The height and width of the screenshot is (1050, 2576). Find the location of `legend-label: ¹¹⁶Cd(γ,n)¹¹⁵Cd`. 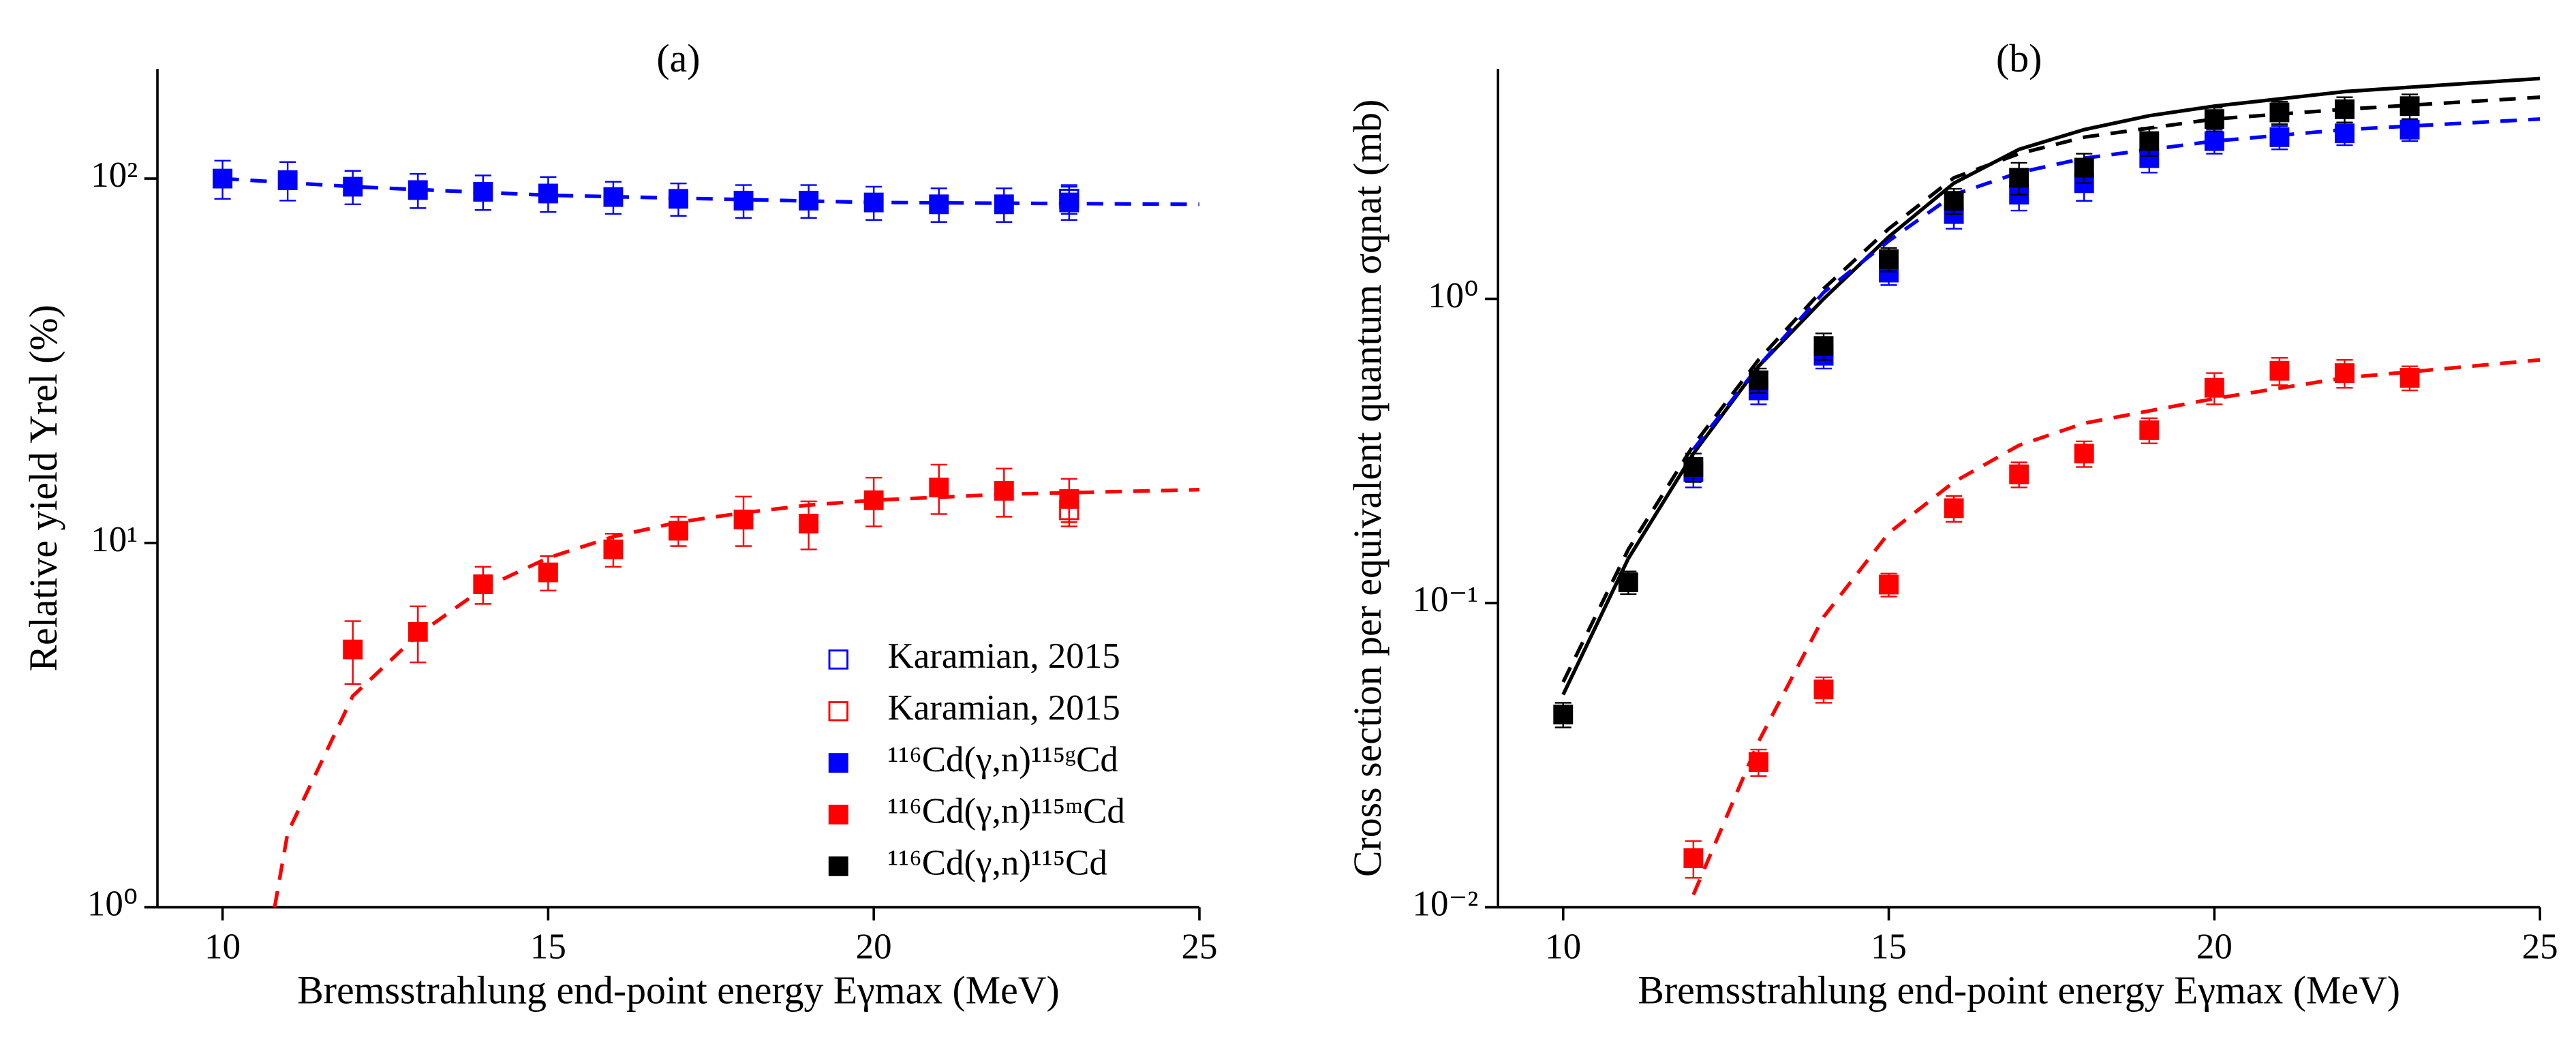

legend-label: ¹¹⁶Cd(γ,n)¹¹⁵Cd is located at coordinates (997, 863).